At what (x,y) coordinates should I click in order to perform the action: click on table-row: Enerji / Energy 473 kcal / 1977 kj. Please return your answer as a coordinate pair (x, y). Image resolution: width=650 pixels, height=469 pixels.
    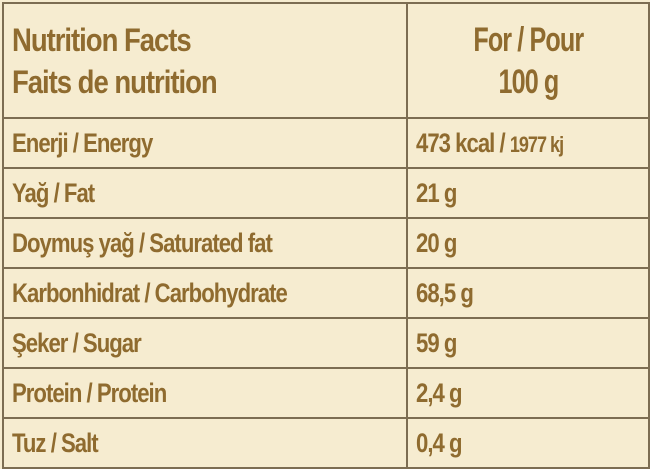
    Looking at the image, I should click on (326, 143).